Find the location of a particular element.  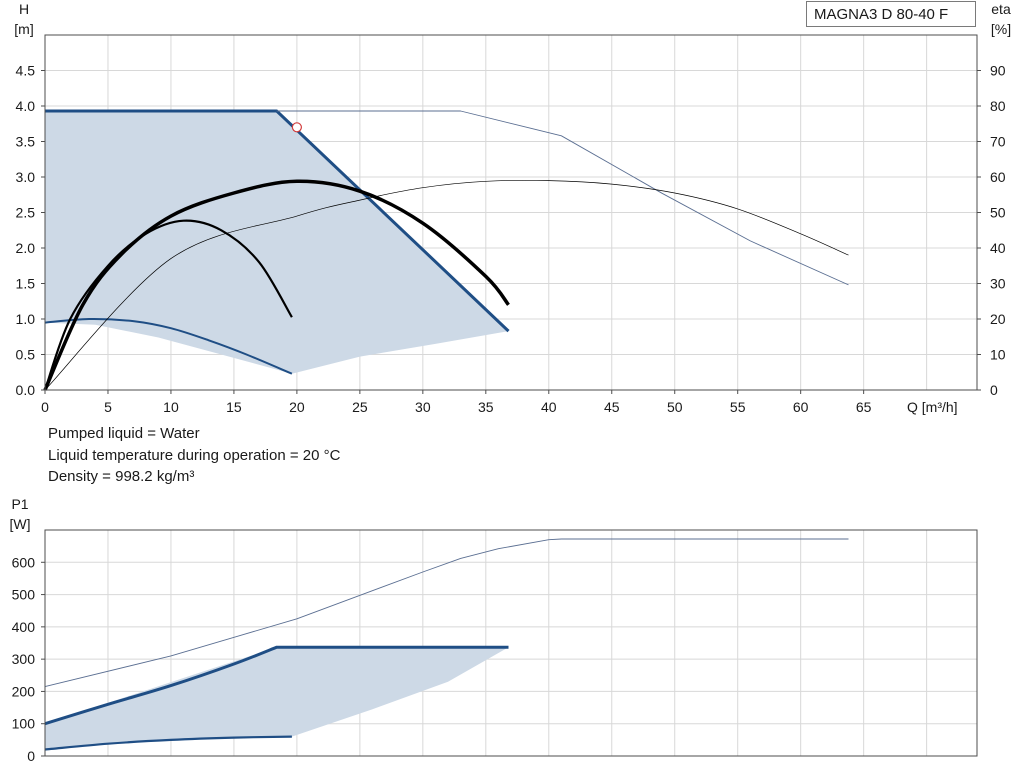

y-tick-label: 4.5 is located at coordinates (26, 71).